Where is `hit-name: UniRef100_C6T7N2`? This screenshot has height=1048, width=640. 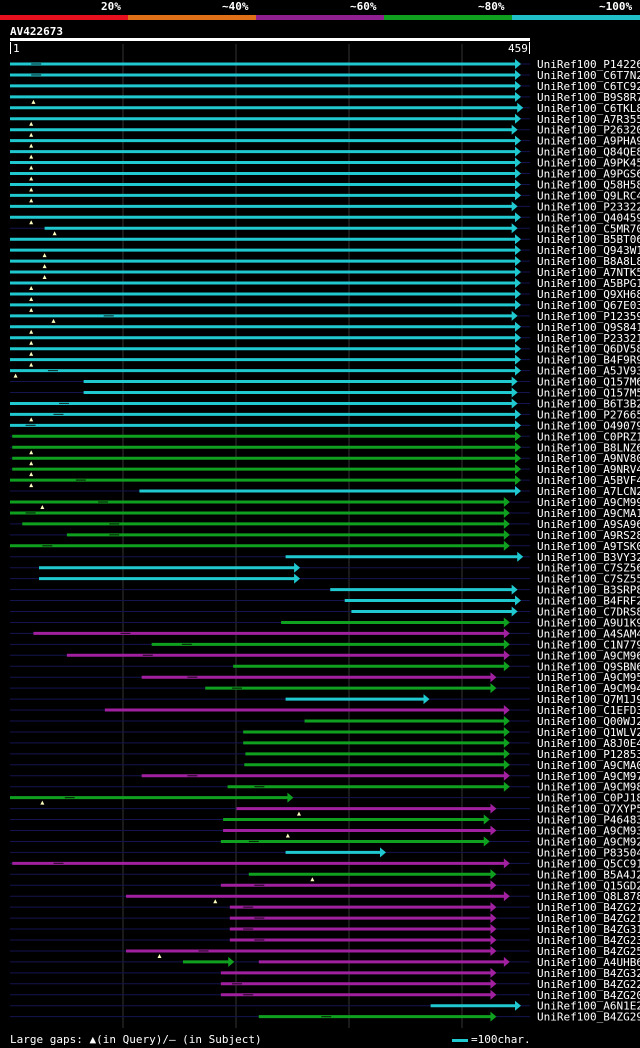
hit-name: UniRef100_C6T7N2 is located at coordinates (588, 75).